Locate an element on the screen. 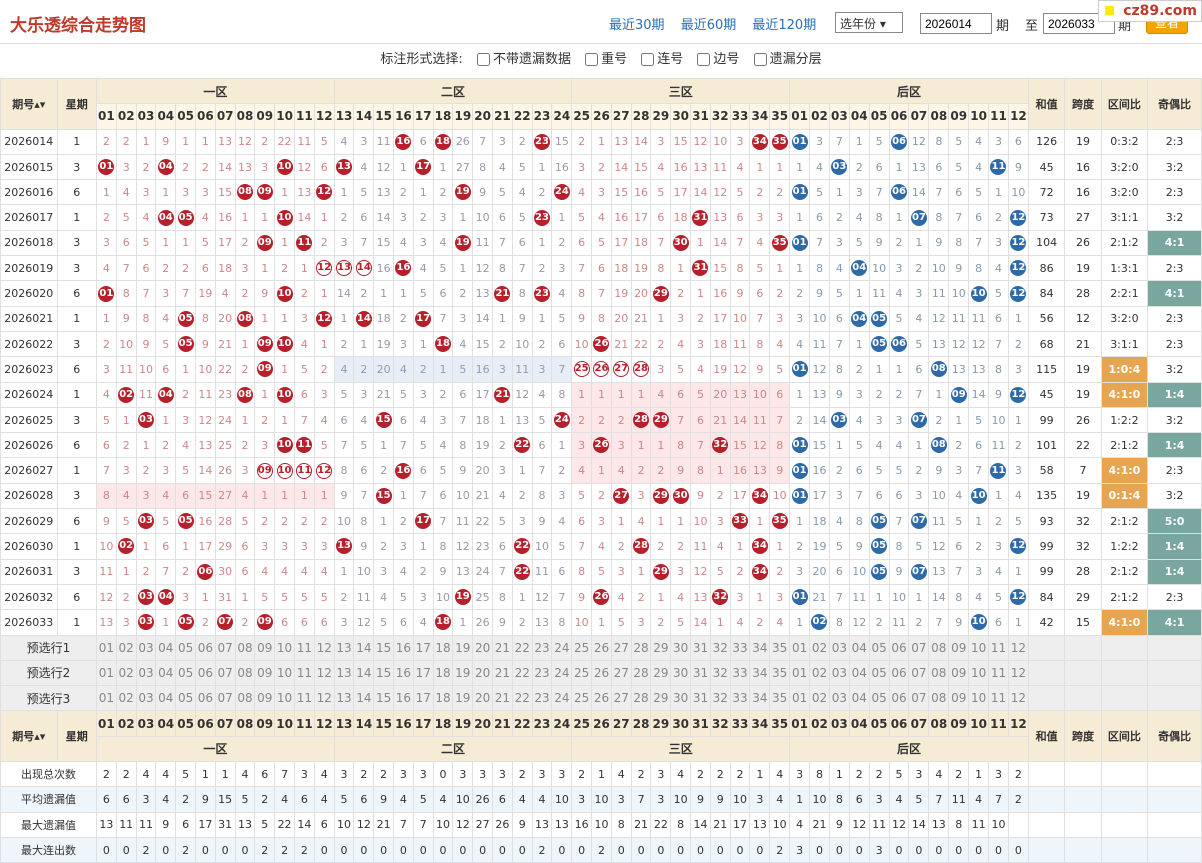  year-select: 选年份 ▾ is located at coordinates (869, 22).